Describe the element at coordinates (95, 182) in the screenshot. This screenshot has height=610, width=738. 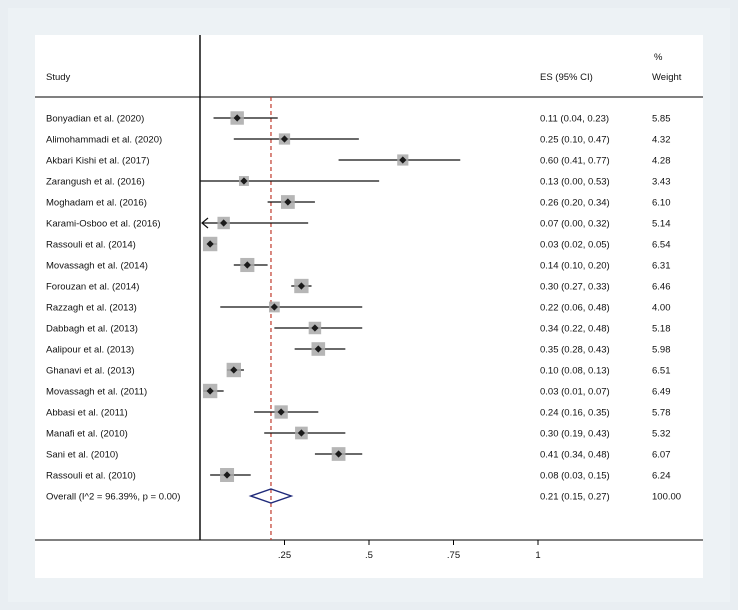
I see `study-label: Zarangush et al. (2016)` at that location.